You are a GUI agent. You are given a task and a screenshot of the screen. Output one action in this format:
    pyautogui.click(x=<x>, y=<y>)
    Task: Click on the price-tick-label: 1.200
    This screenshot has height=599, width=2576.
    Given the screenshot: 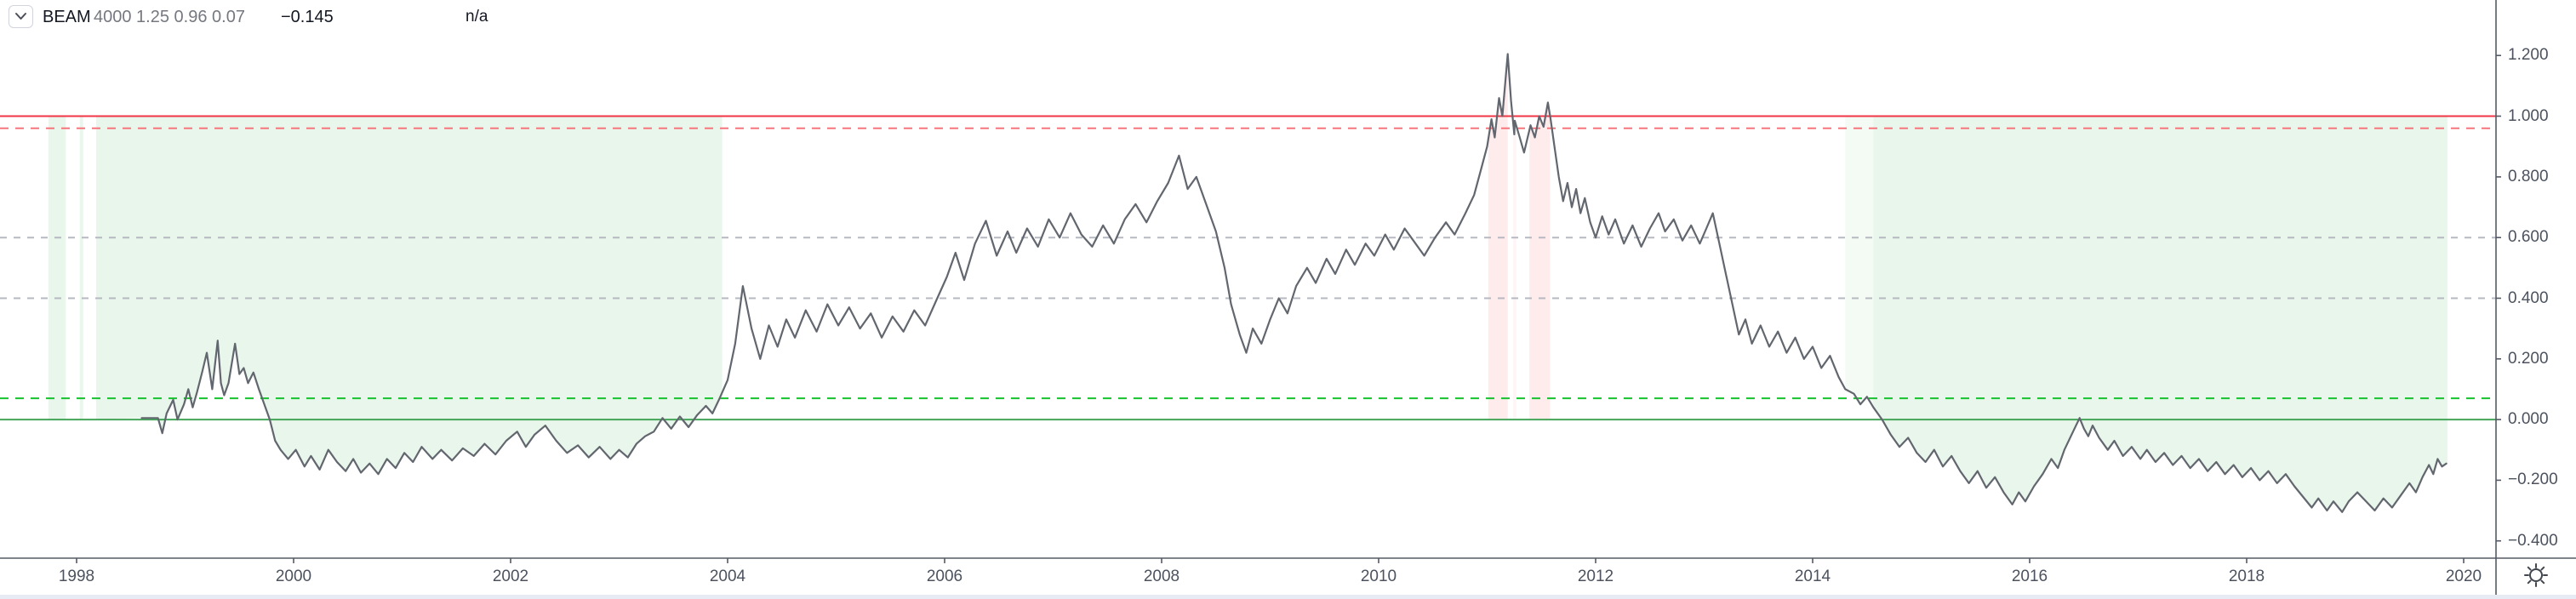 What is the action you would take?
    pyautogui.click(x=2528, y=55)
    